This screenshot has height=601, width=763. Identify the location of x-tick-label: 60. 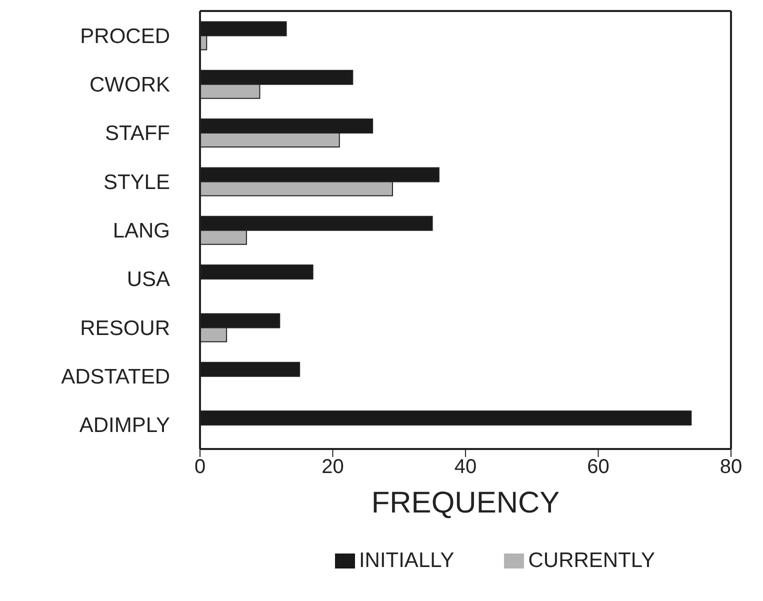
(598, 467).